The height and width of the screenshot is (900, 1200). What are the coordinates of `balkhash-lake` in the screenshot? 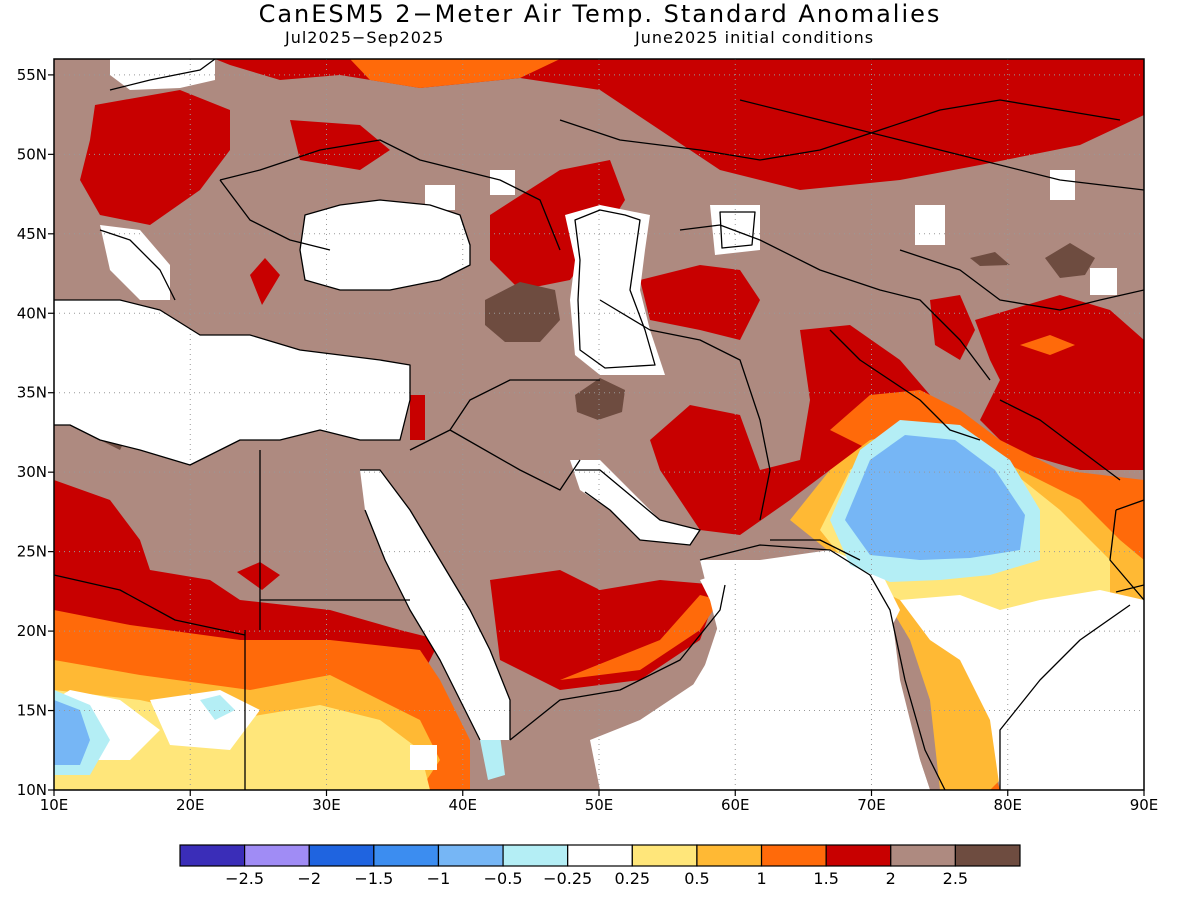 It's located at (930, 225).